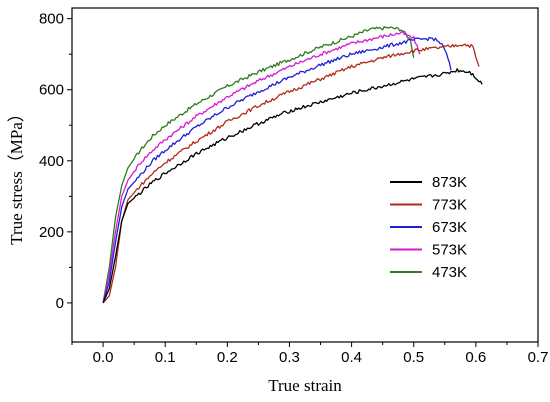 This screenshot has width=550, height=402. I want to click on x-tick-label: 0.6, so click(475, 357).